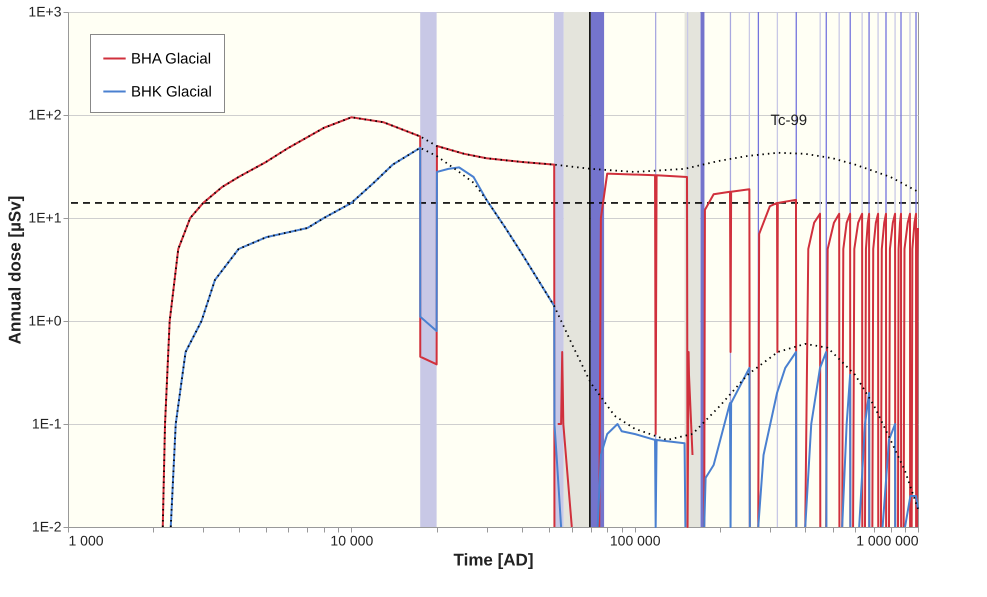  I want to click on y-tick-label: 1E+1, so click(45, 218).